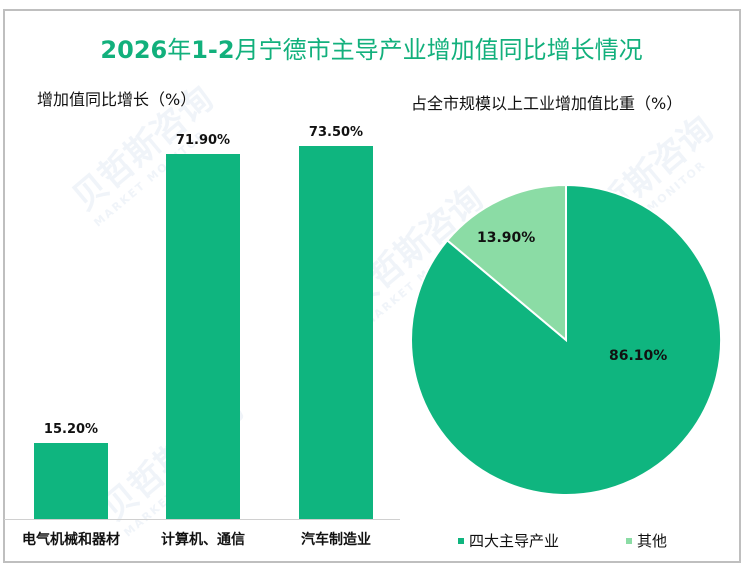 Image resolution: width=743 pixels, height=567 pixels. I want to click on x-axis-label: 汽车制造业, so click(336, 540).